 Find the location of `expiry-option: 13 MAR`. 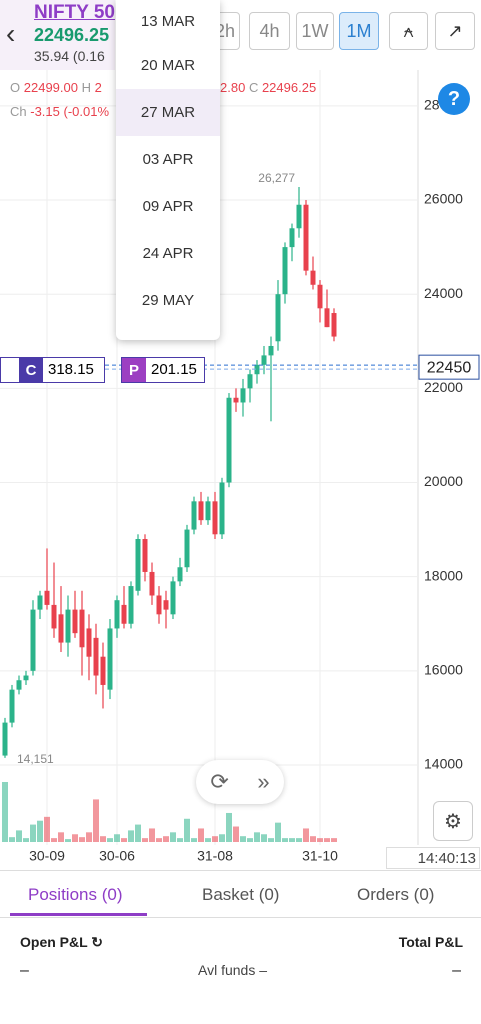

expiry-option: 13 MAR is located at coordinates (168, 21).